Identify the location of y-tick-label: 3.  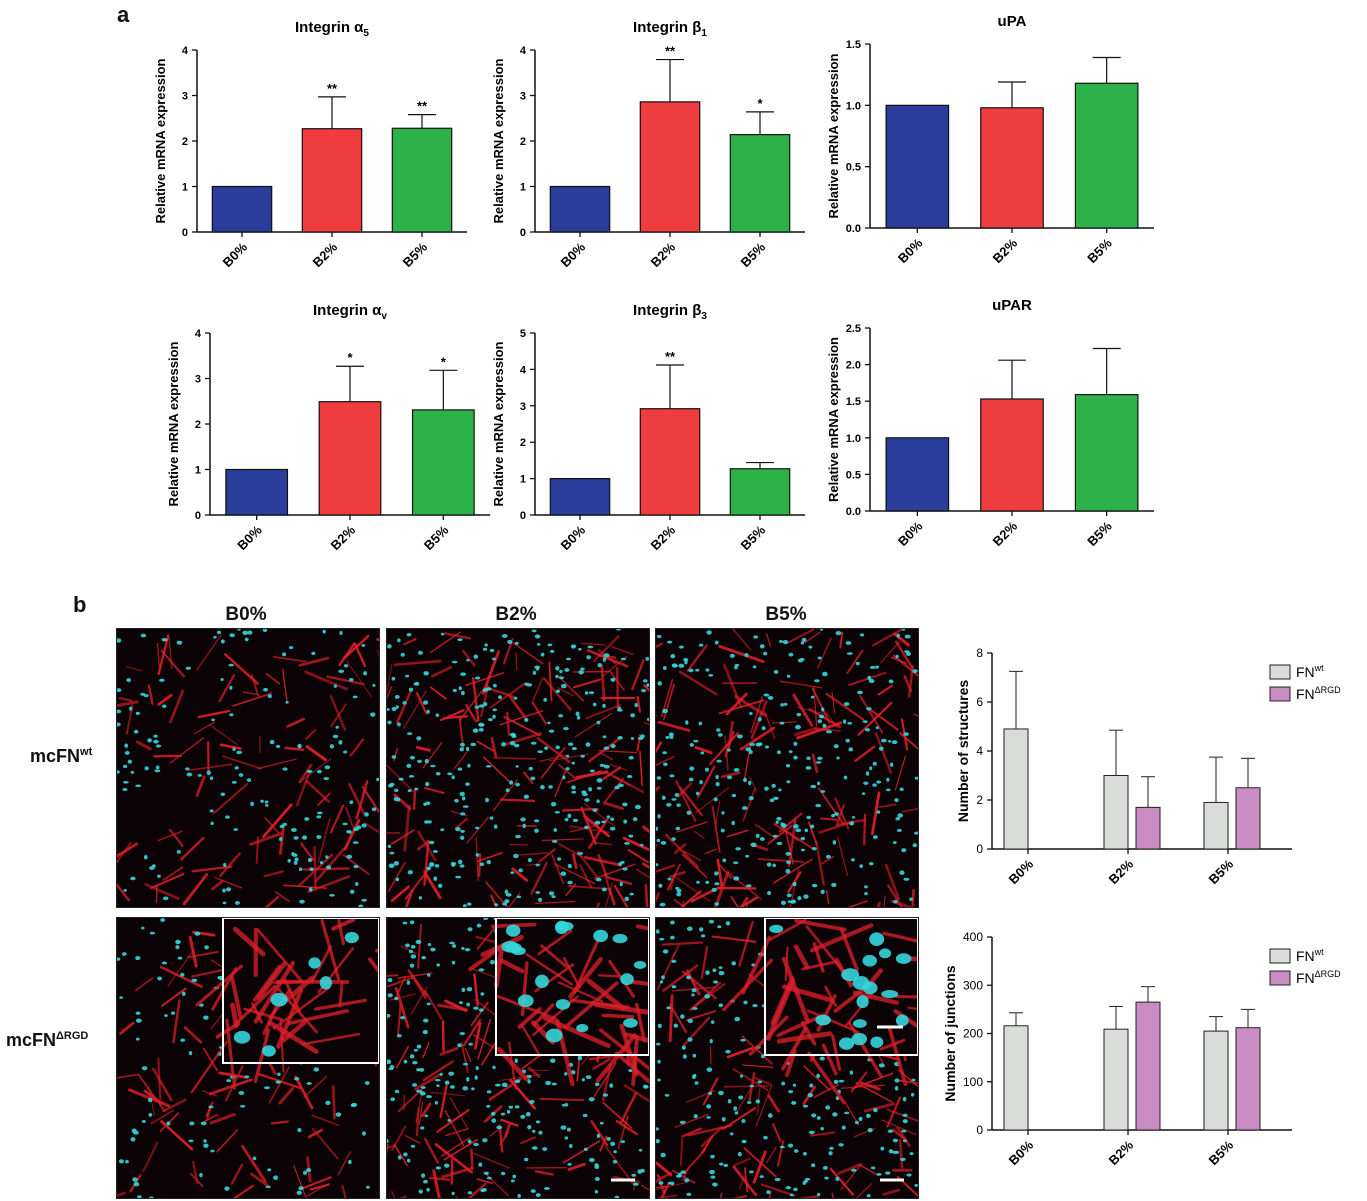
(523, 407).